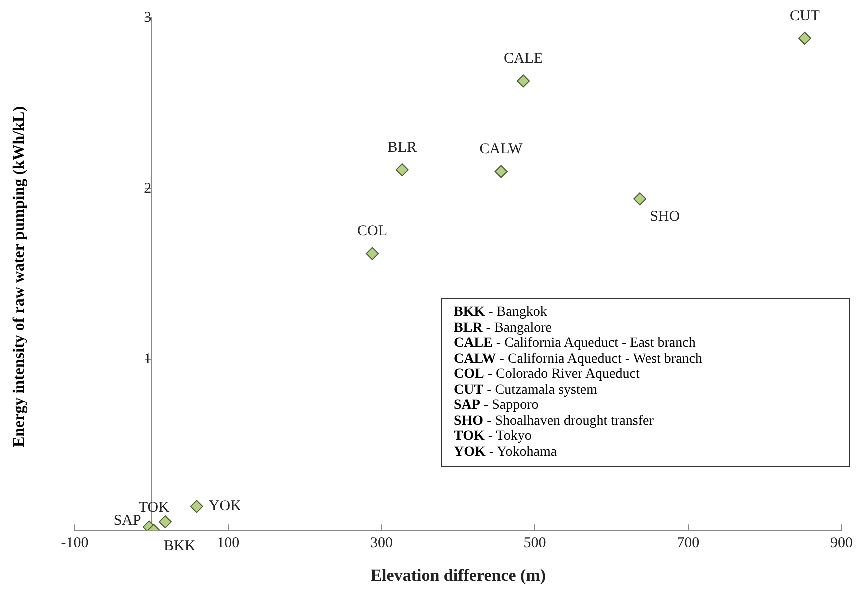 The width and height of the screenshot is (863, 595). What do you see at coordinates (402, 148) in the screenshot?
I see `annotation: BLR` at bounding box center [402, 148].